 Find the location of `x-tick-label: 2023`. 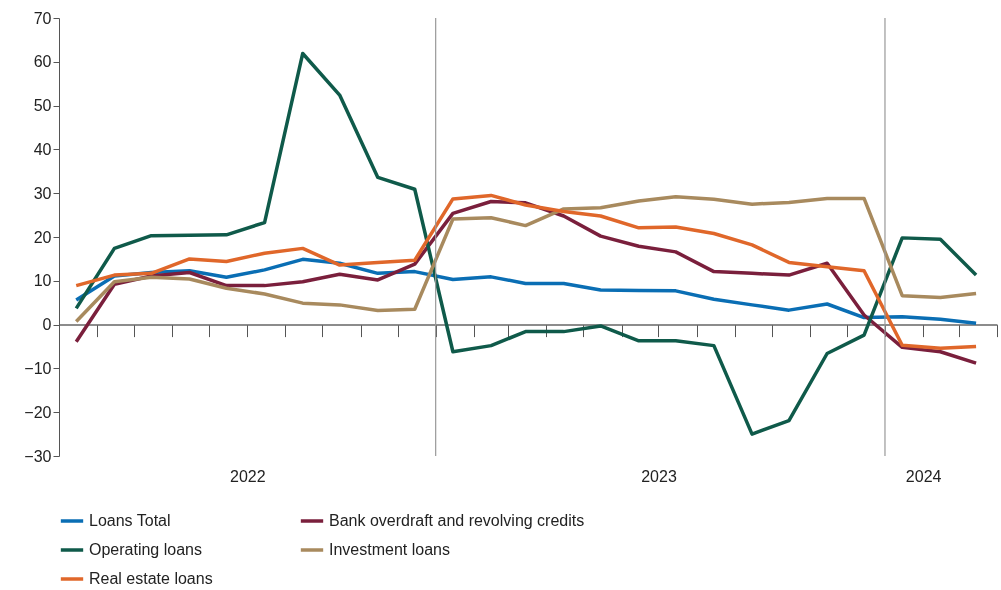

x-tick-label: 2023 is located at coordinates (659, 476).